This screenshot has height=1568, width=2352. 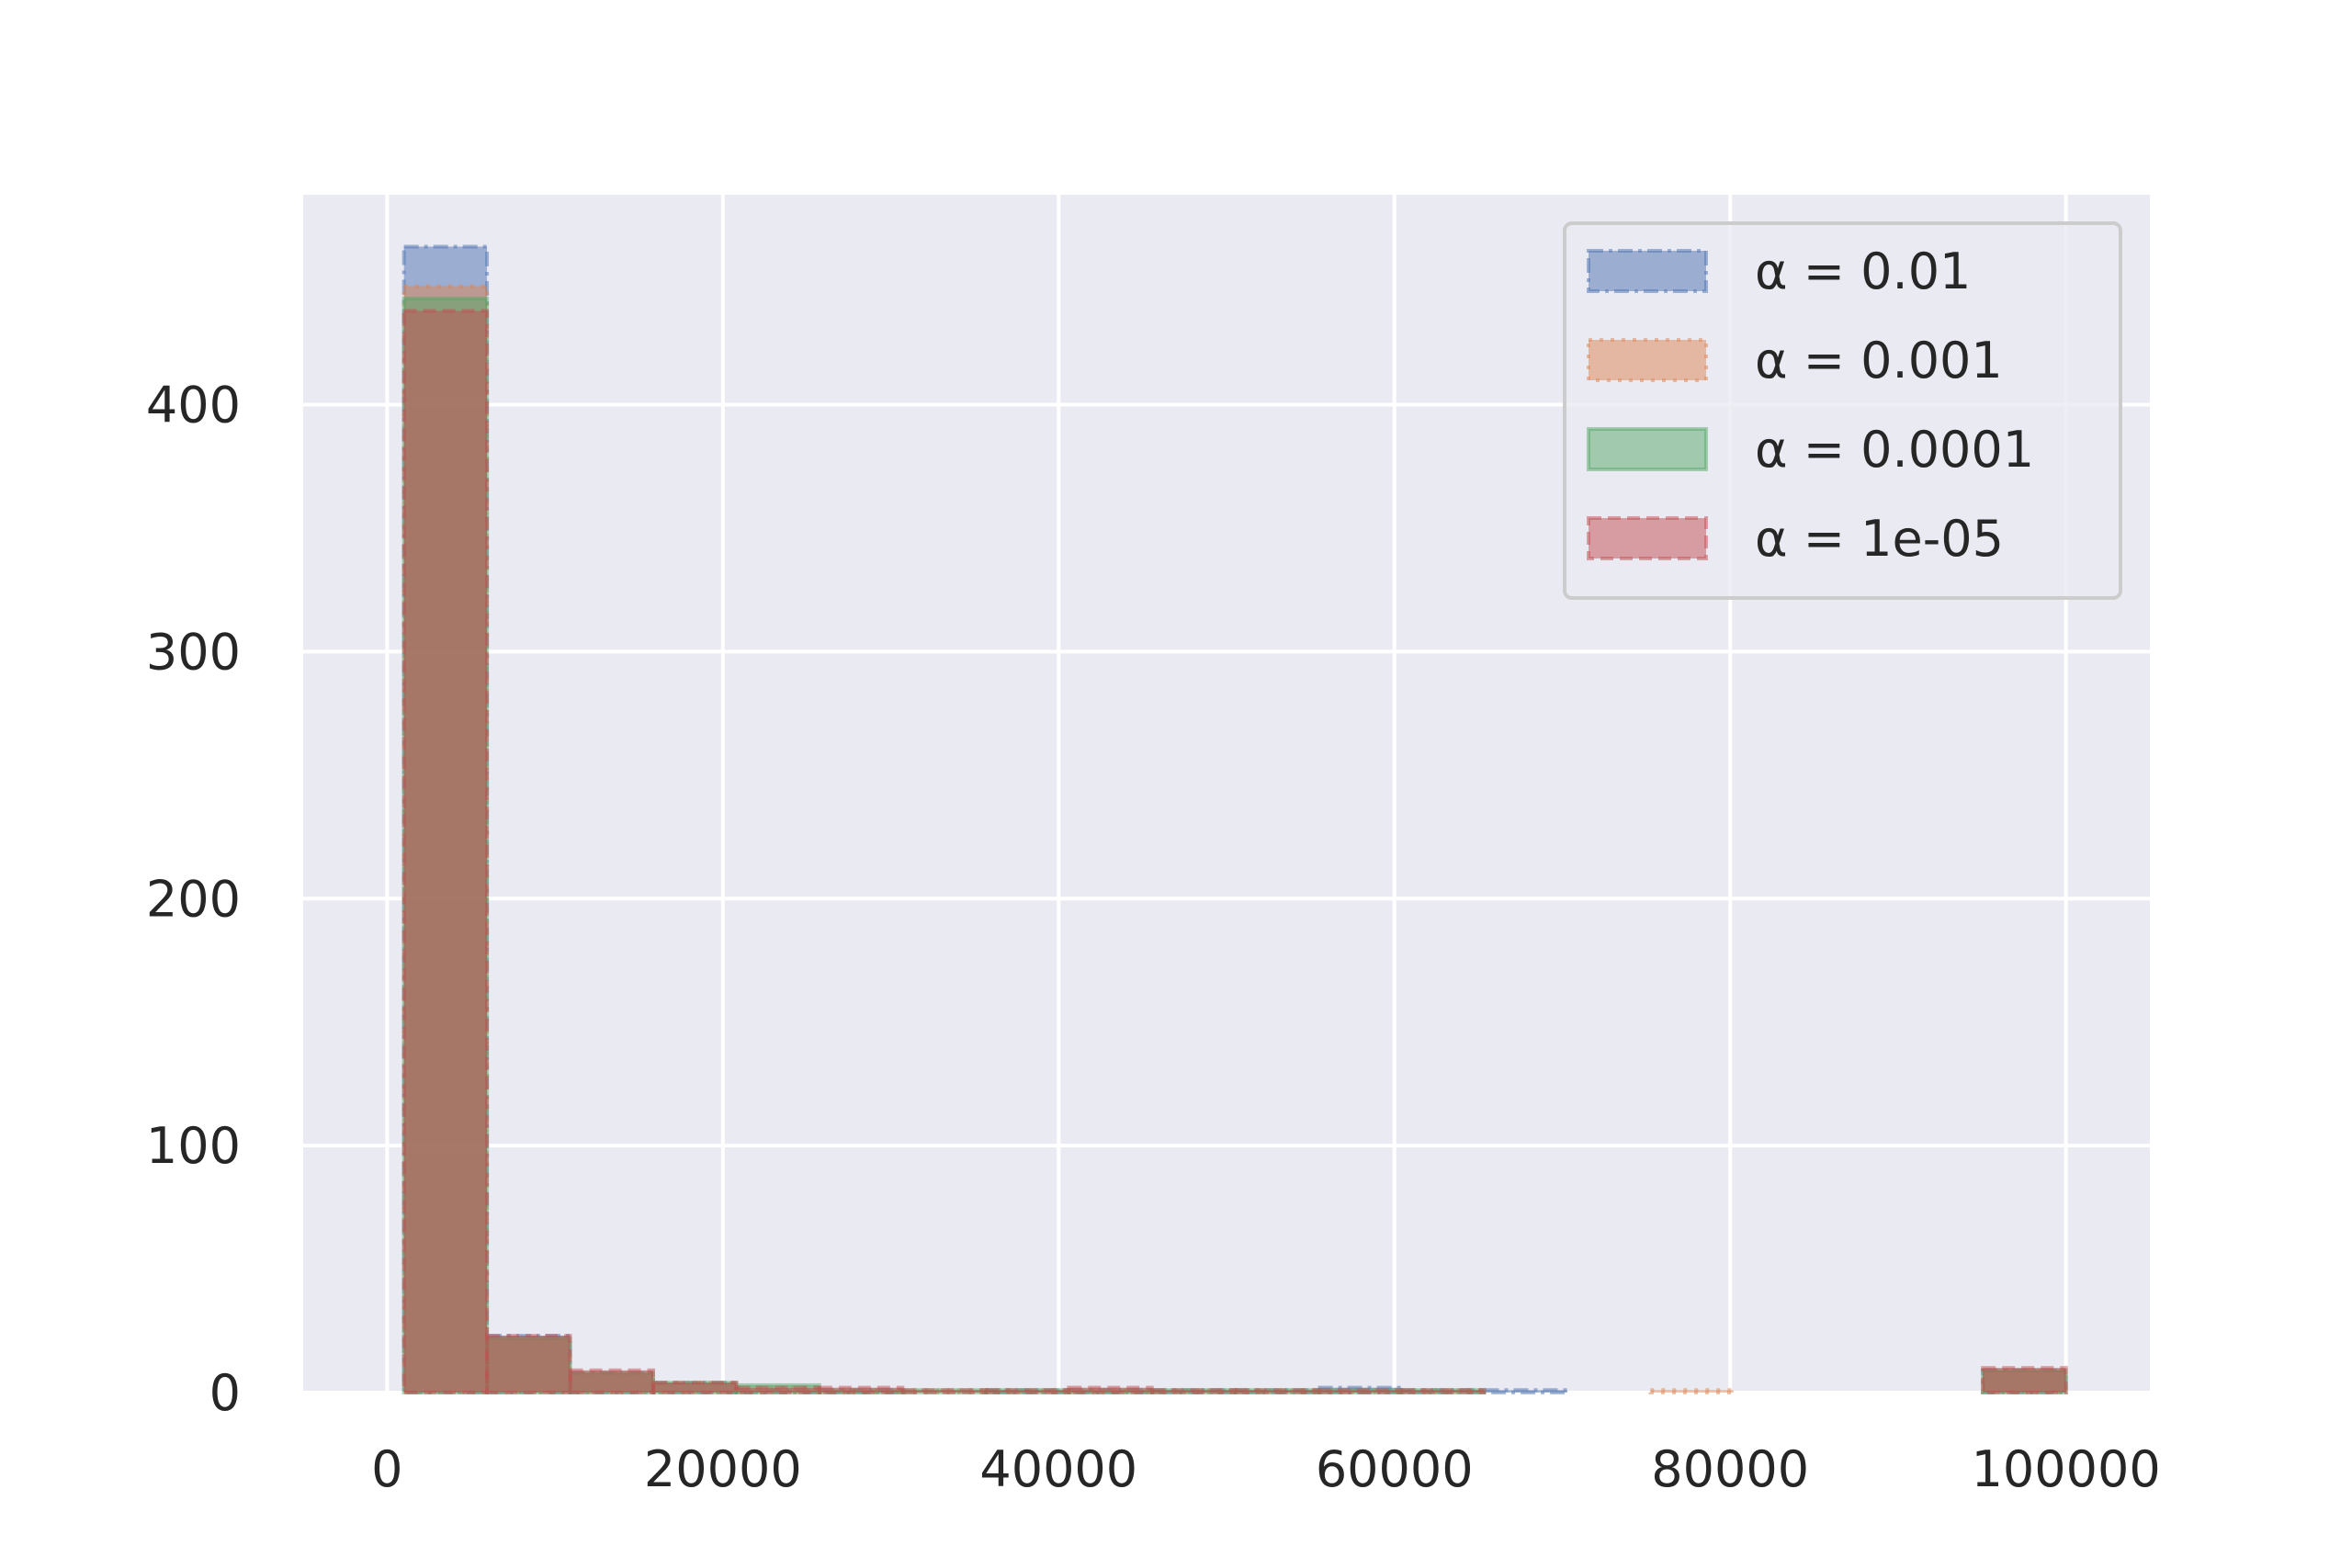 What do you see at coordinates (1894, 450) in the screenshot?
I see `legend-label: α = 0.0001` at bounding box center [1894, 450].